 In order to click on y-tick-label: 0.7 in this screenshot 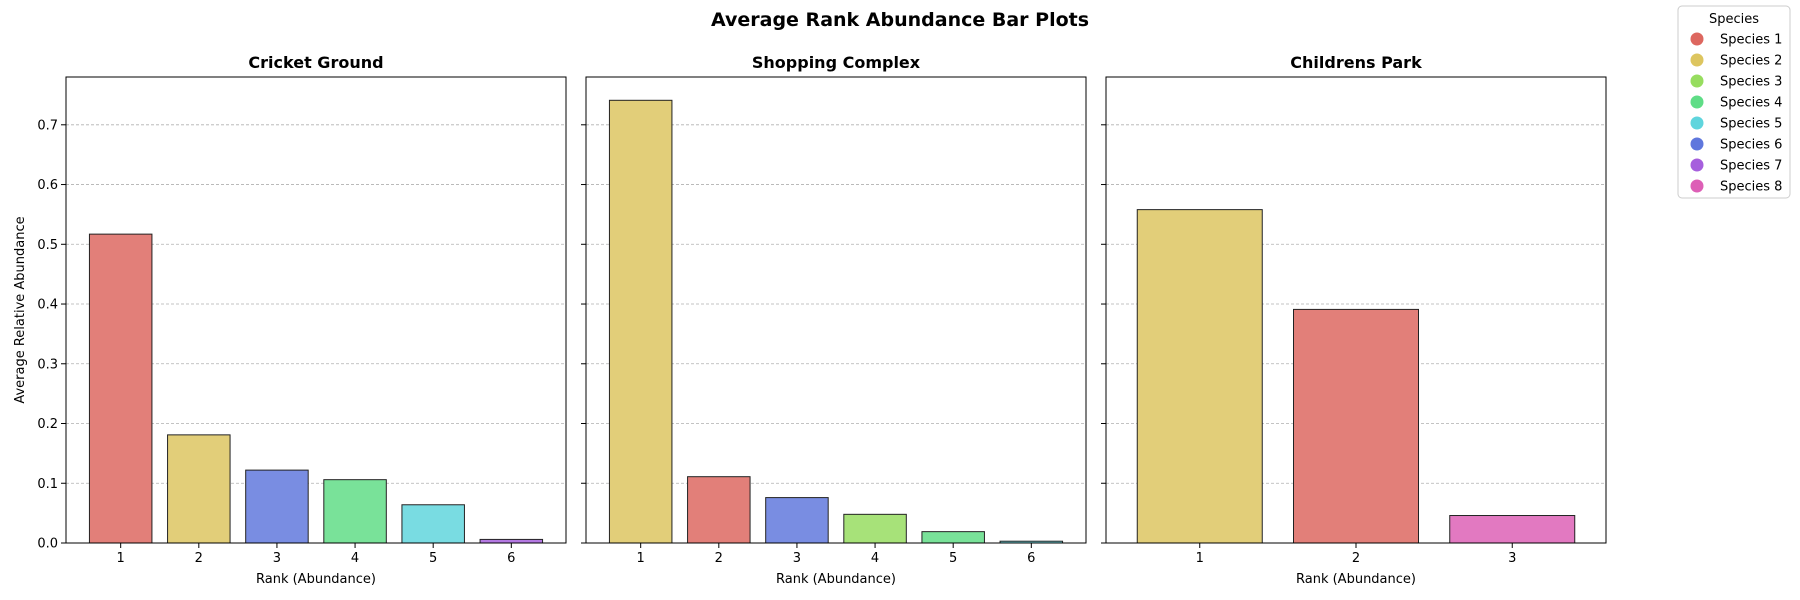, I will do `click(47, 125)`.